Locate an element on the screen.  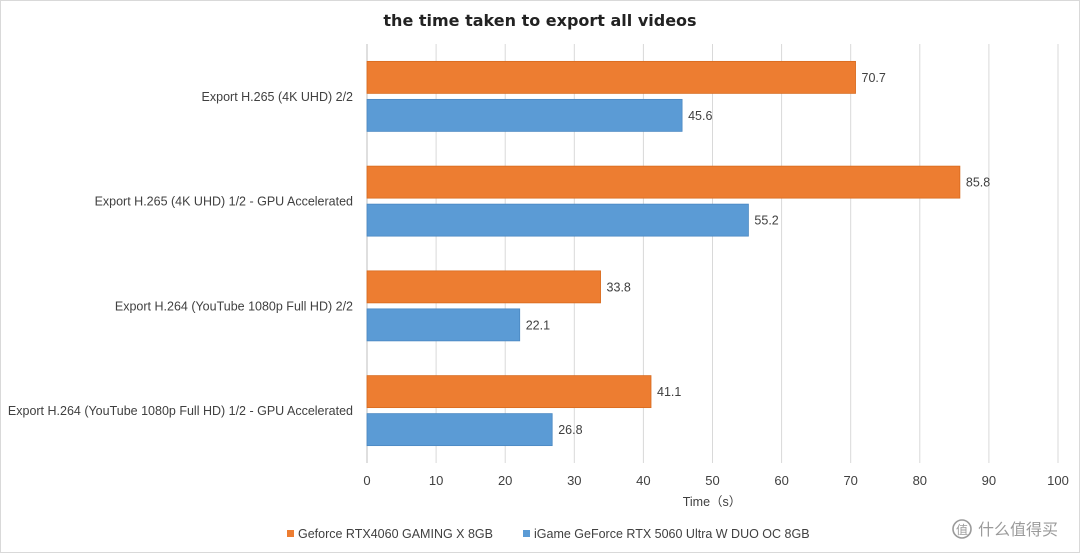
svg-text: 值 is located at coordinates (962, 529).